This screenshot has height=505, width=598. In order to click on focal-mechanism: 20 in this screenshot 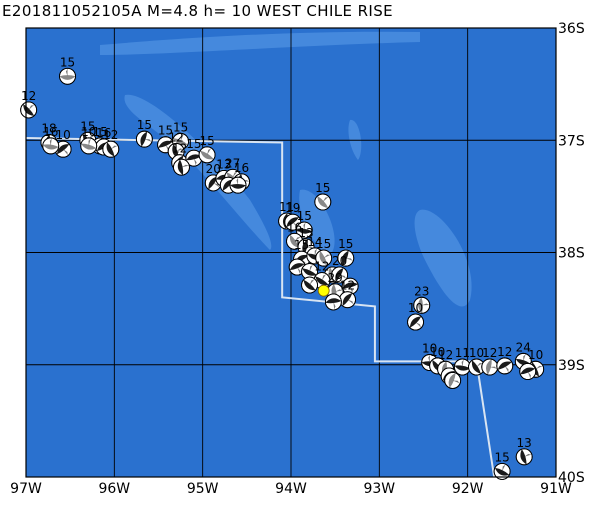, I will do `click(340, 269)`.